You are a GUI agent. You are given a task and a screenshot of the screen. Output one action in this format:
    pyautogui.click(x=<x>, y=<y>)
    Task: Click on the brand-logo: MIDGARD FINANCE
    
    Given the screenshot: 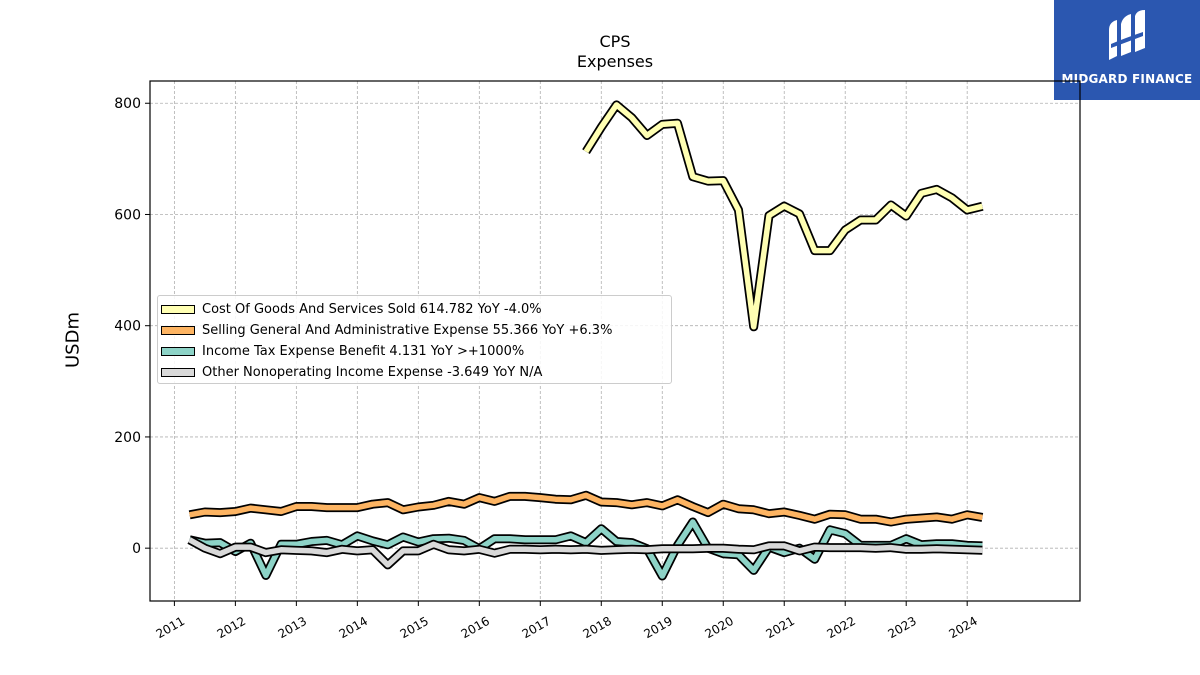 What is the action you would take?
    pyautogui.click(x=1127, y=50)
    